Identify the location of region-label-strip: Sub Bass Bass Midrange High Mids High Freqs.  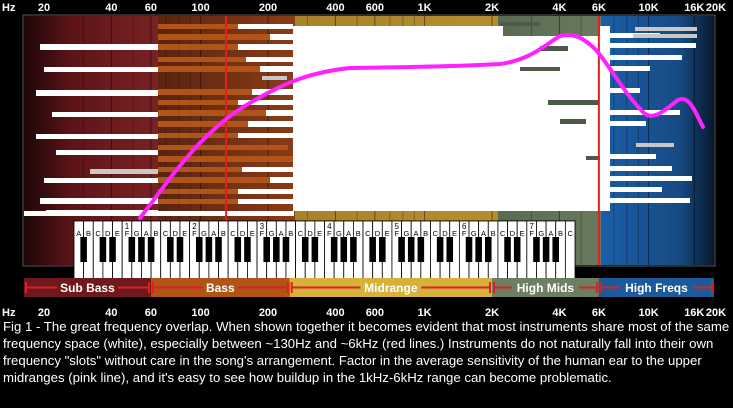
(369, 287).